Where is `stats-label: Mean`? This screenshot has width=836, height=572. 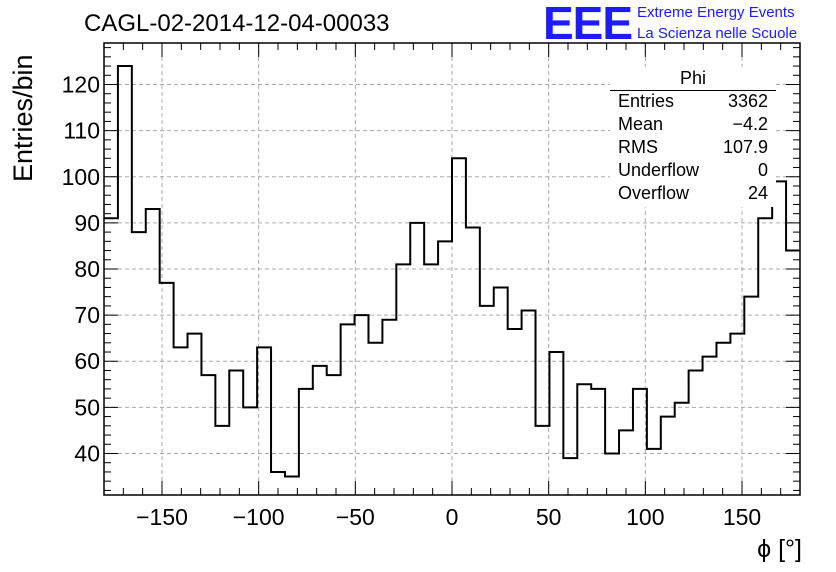 stats-label: Mean is located at coordinates (641, 124).